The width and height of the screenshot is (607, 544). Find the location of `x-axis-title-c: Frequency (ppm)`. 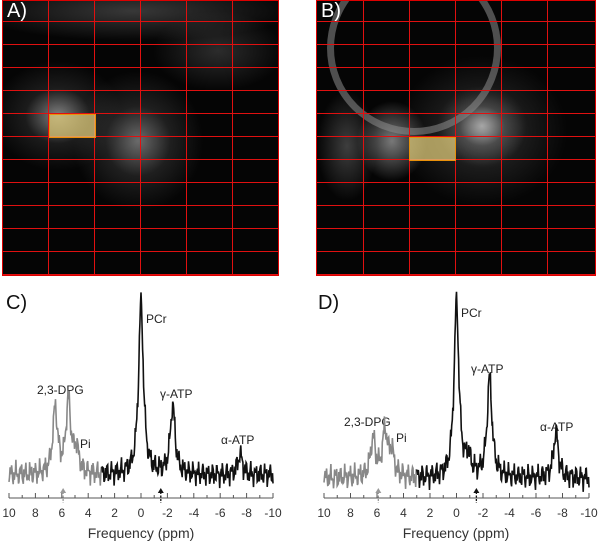

x-axis-title-c: Frequency (ppm) is located at coordinates (141, 533).